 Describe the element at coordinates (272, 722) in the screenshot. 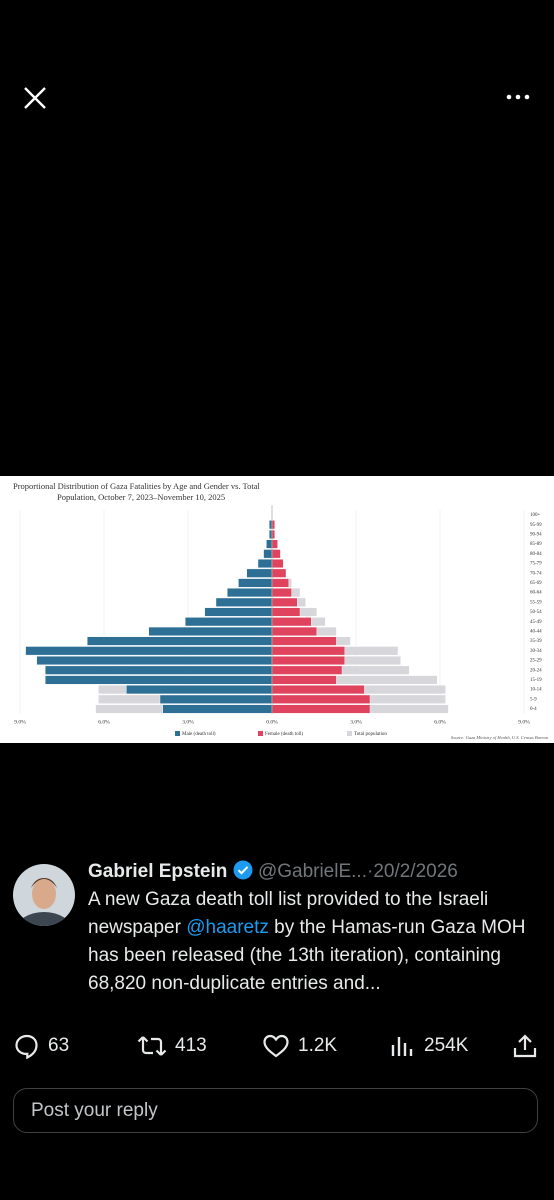

I see `x-tick-label: 0.0%` at that location.